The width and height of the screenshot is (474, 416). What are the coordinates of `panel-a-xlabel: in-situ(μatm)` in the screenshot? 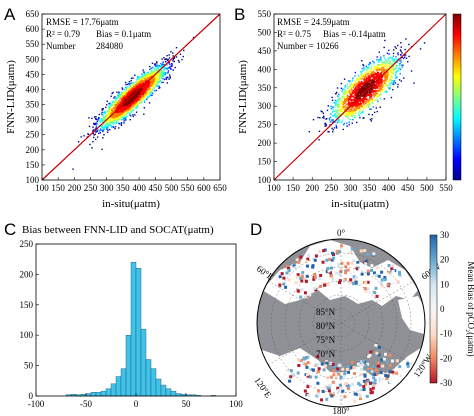 It's located at (131, 204).